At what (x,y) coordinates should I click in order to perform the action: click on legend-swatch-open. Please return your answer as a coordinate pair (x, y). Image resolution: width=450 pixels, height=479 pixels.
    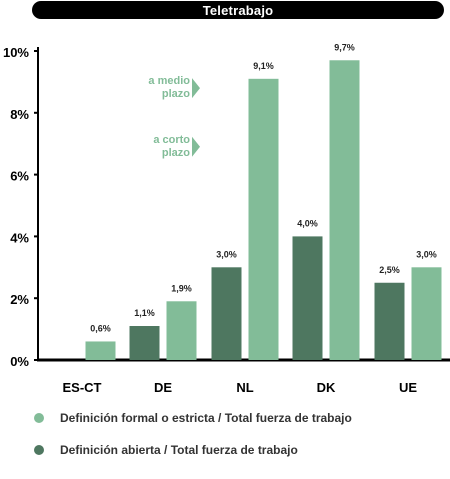
    Looking at the image, I should click on (39, 450).